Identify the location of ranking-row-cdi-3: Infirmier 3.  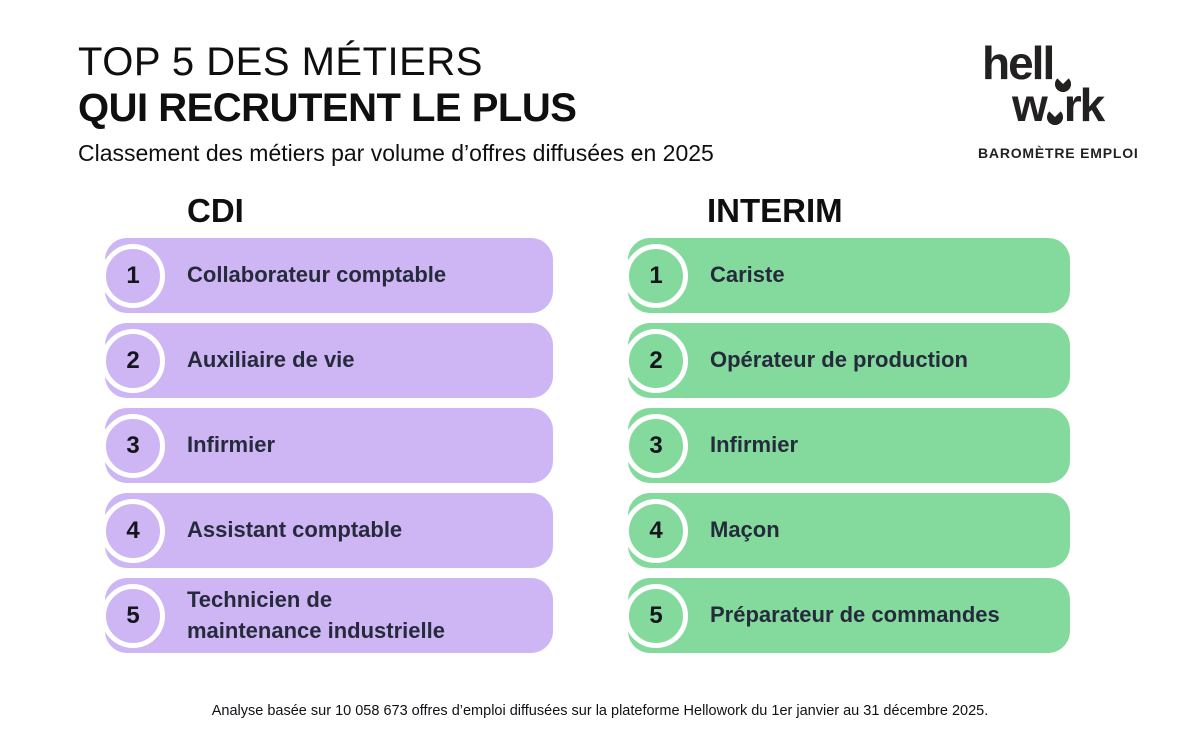
(327, 445).